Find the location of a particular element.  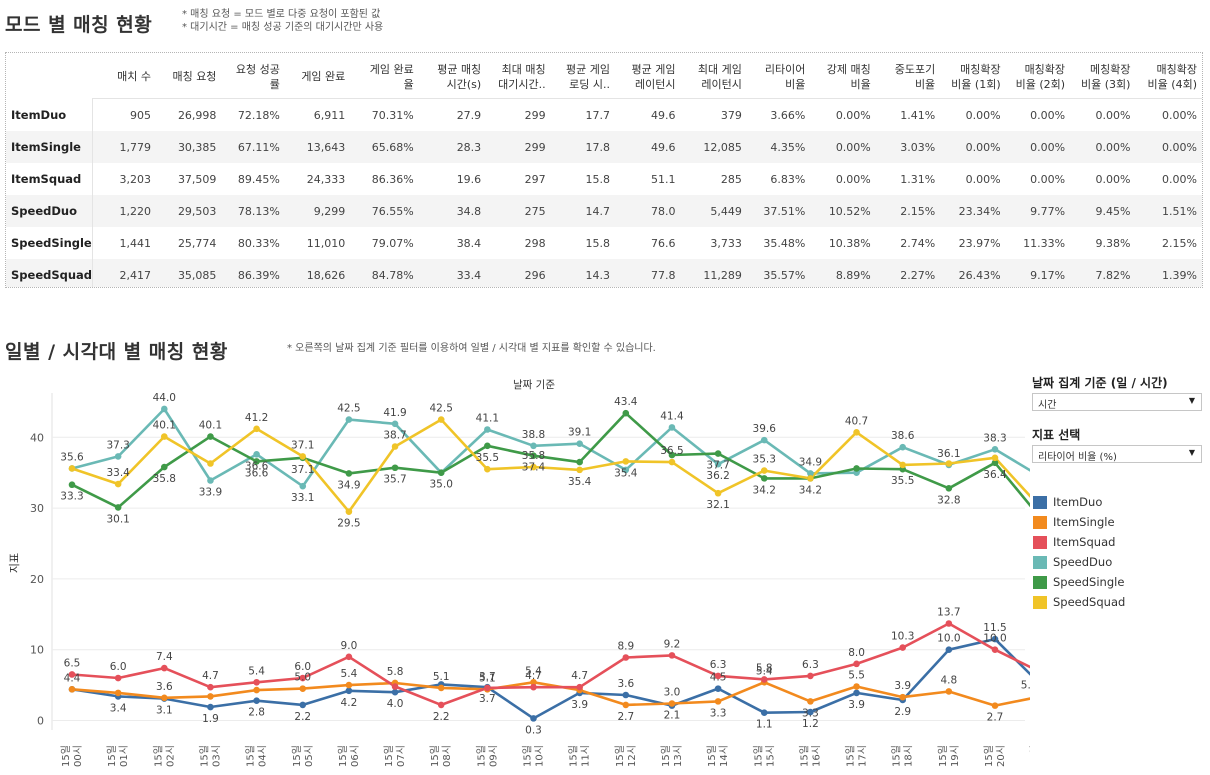

column-header: 강제 매칭 비율 is located at coordinates (843, 76).